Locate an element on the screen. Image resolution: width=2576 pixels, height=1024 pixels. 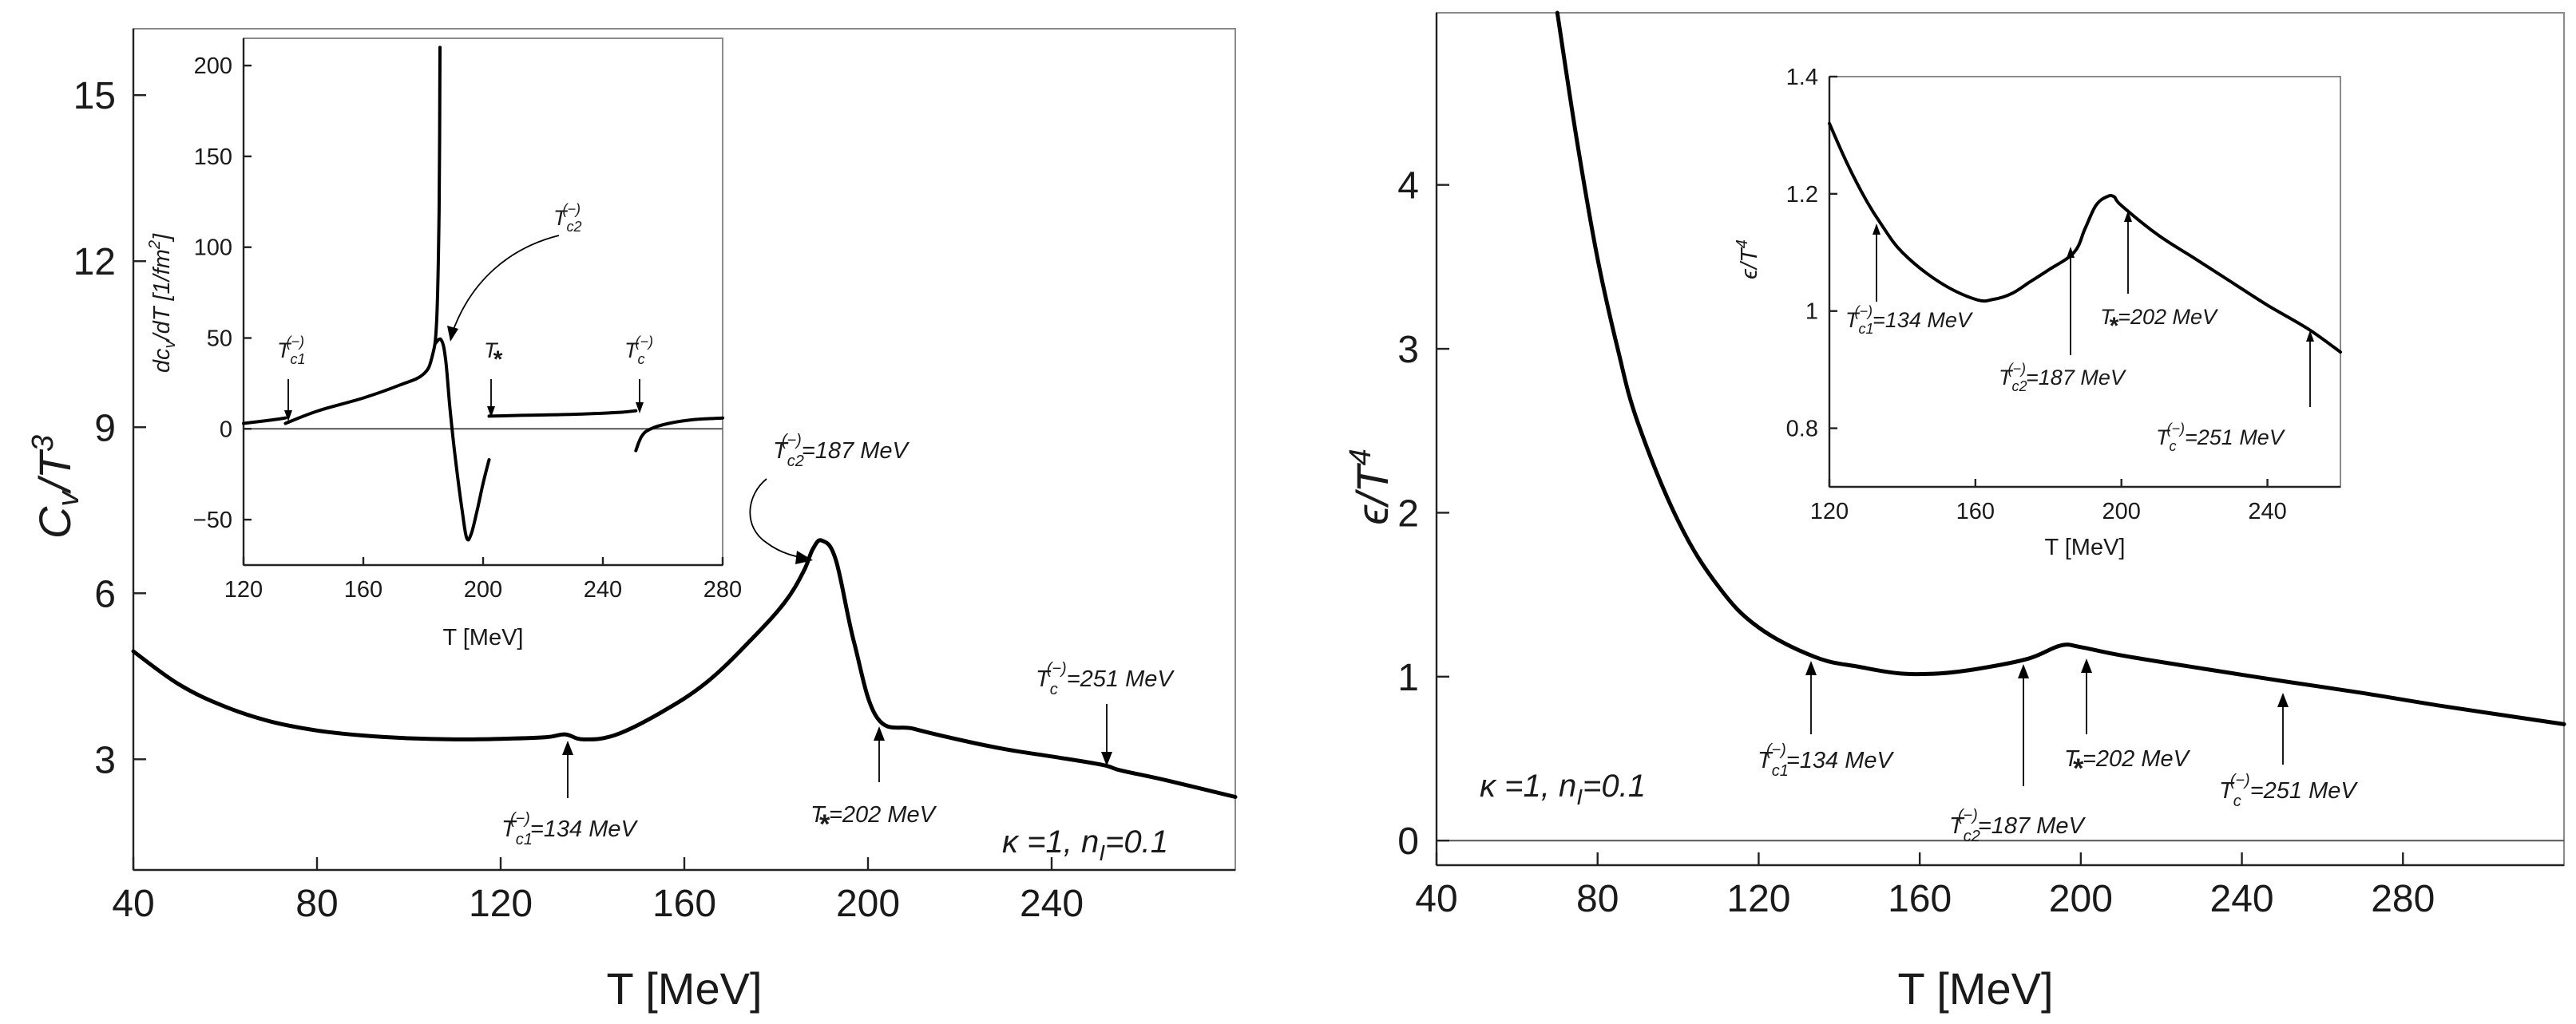
cv-y-tick-label: 9 is located at coordinates (105, 428).